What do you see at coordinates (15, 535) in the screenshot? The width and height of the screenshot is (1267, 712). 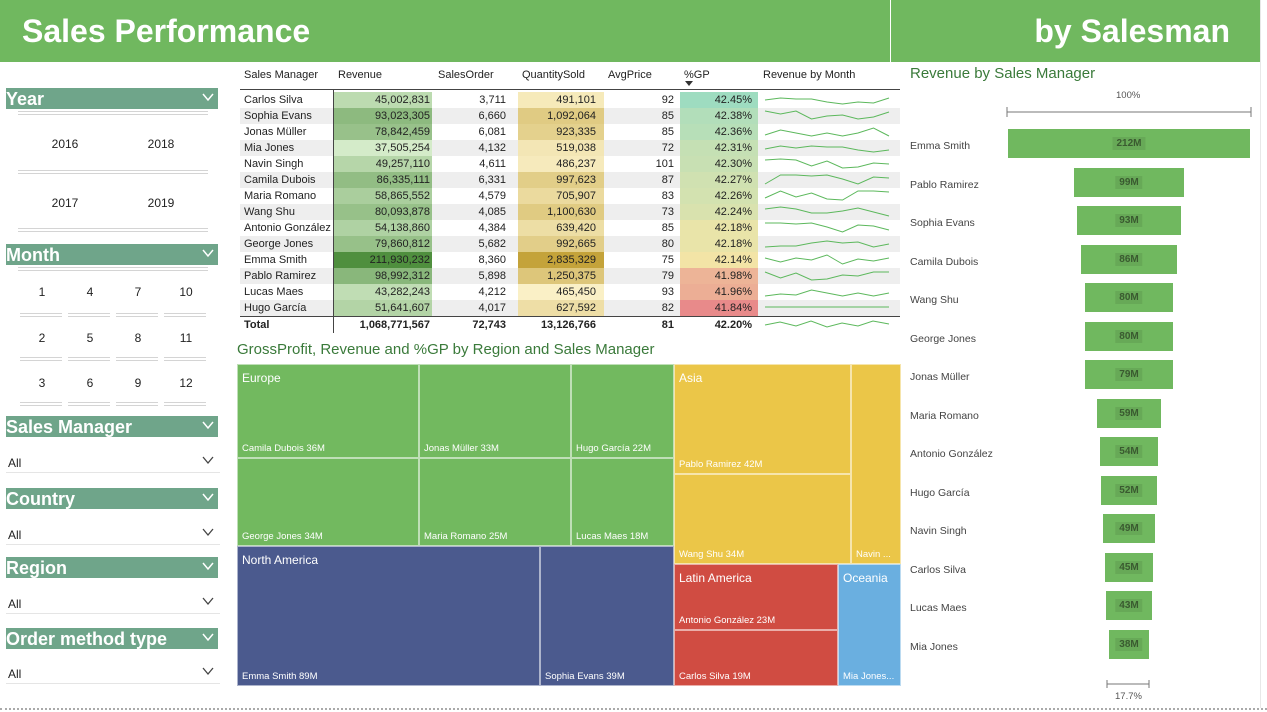 I see `country-value: All` at bounding box center [15, 535].